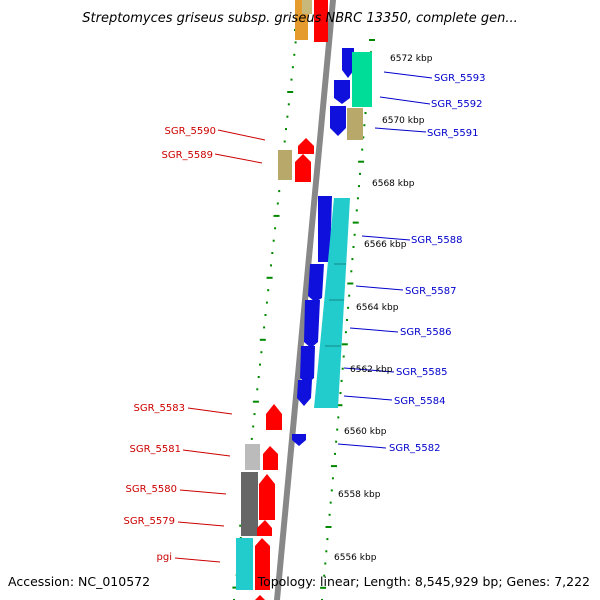  Describe the element at coordinates (460, 78) in the screenshot. I see `gene-label: SGR_5593` at that location.